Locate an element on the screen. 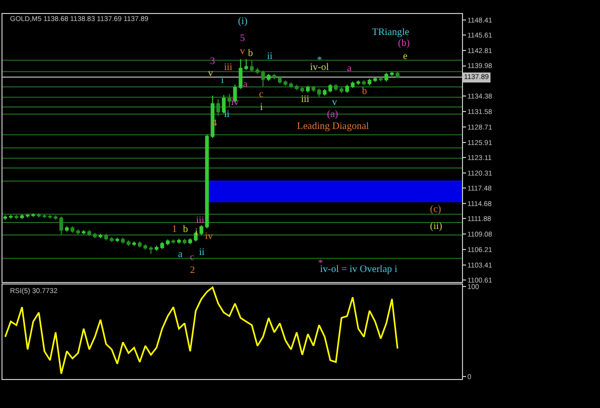 The image size is (600, 408). annotation: (a) is located at coordinates (332, 114).